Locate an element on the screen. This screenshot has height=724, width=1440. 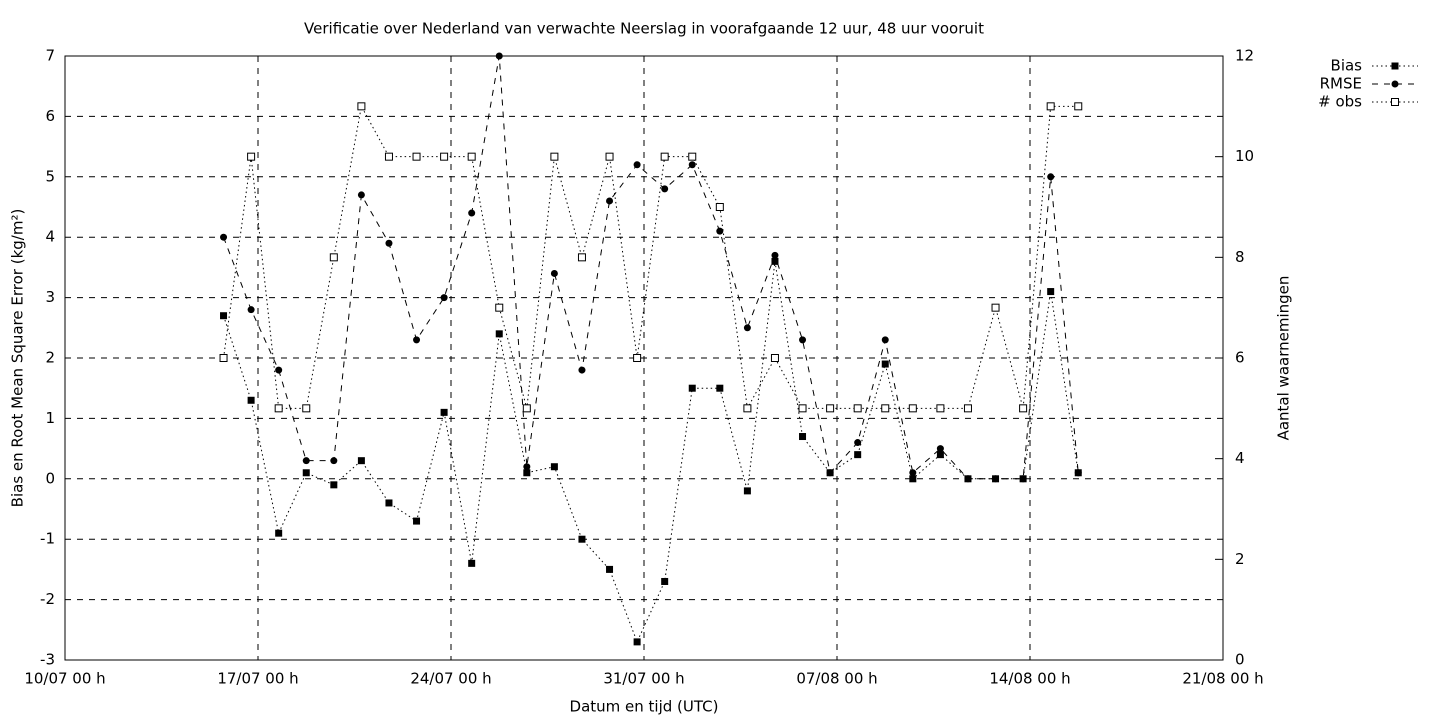
x-tick-label: 14/08 00 h is located at coordinates (1029, 679).